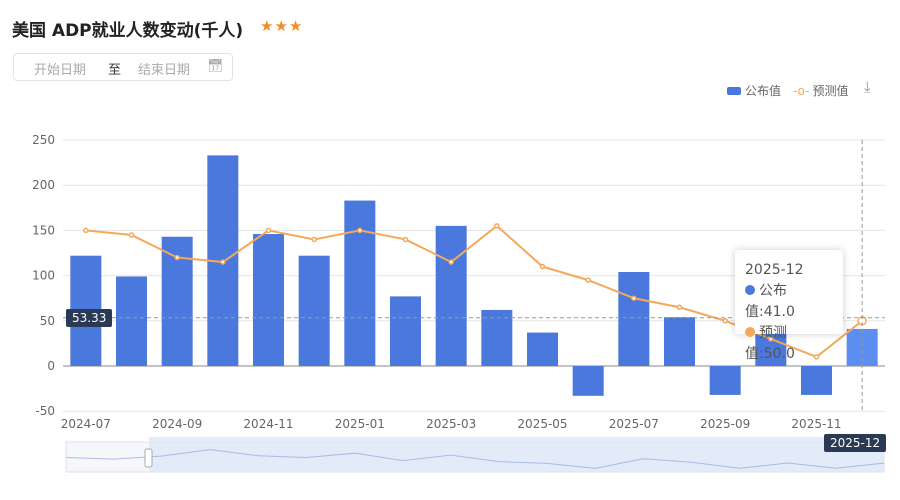 This screenshot has height=500, width=900. I want to click on y-tick-label: 100, so click(43, 276).